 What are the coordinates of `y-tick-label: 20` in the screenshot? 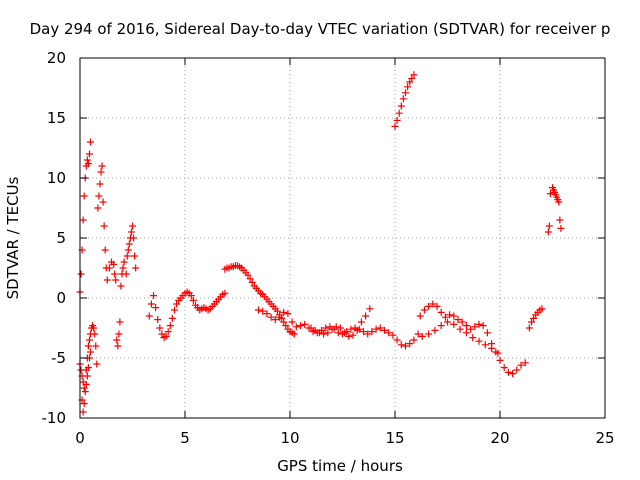 It's located at (56, 58).